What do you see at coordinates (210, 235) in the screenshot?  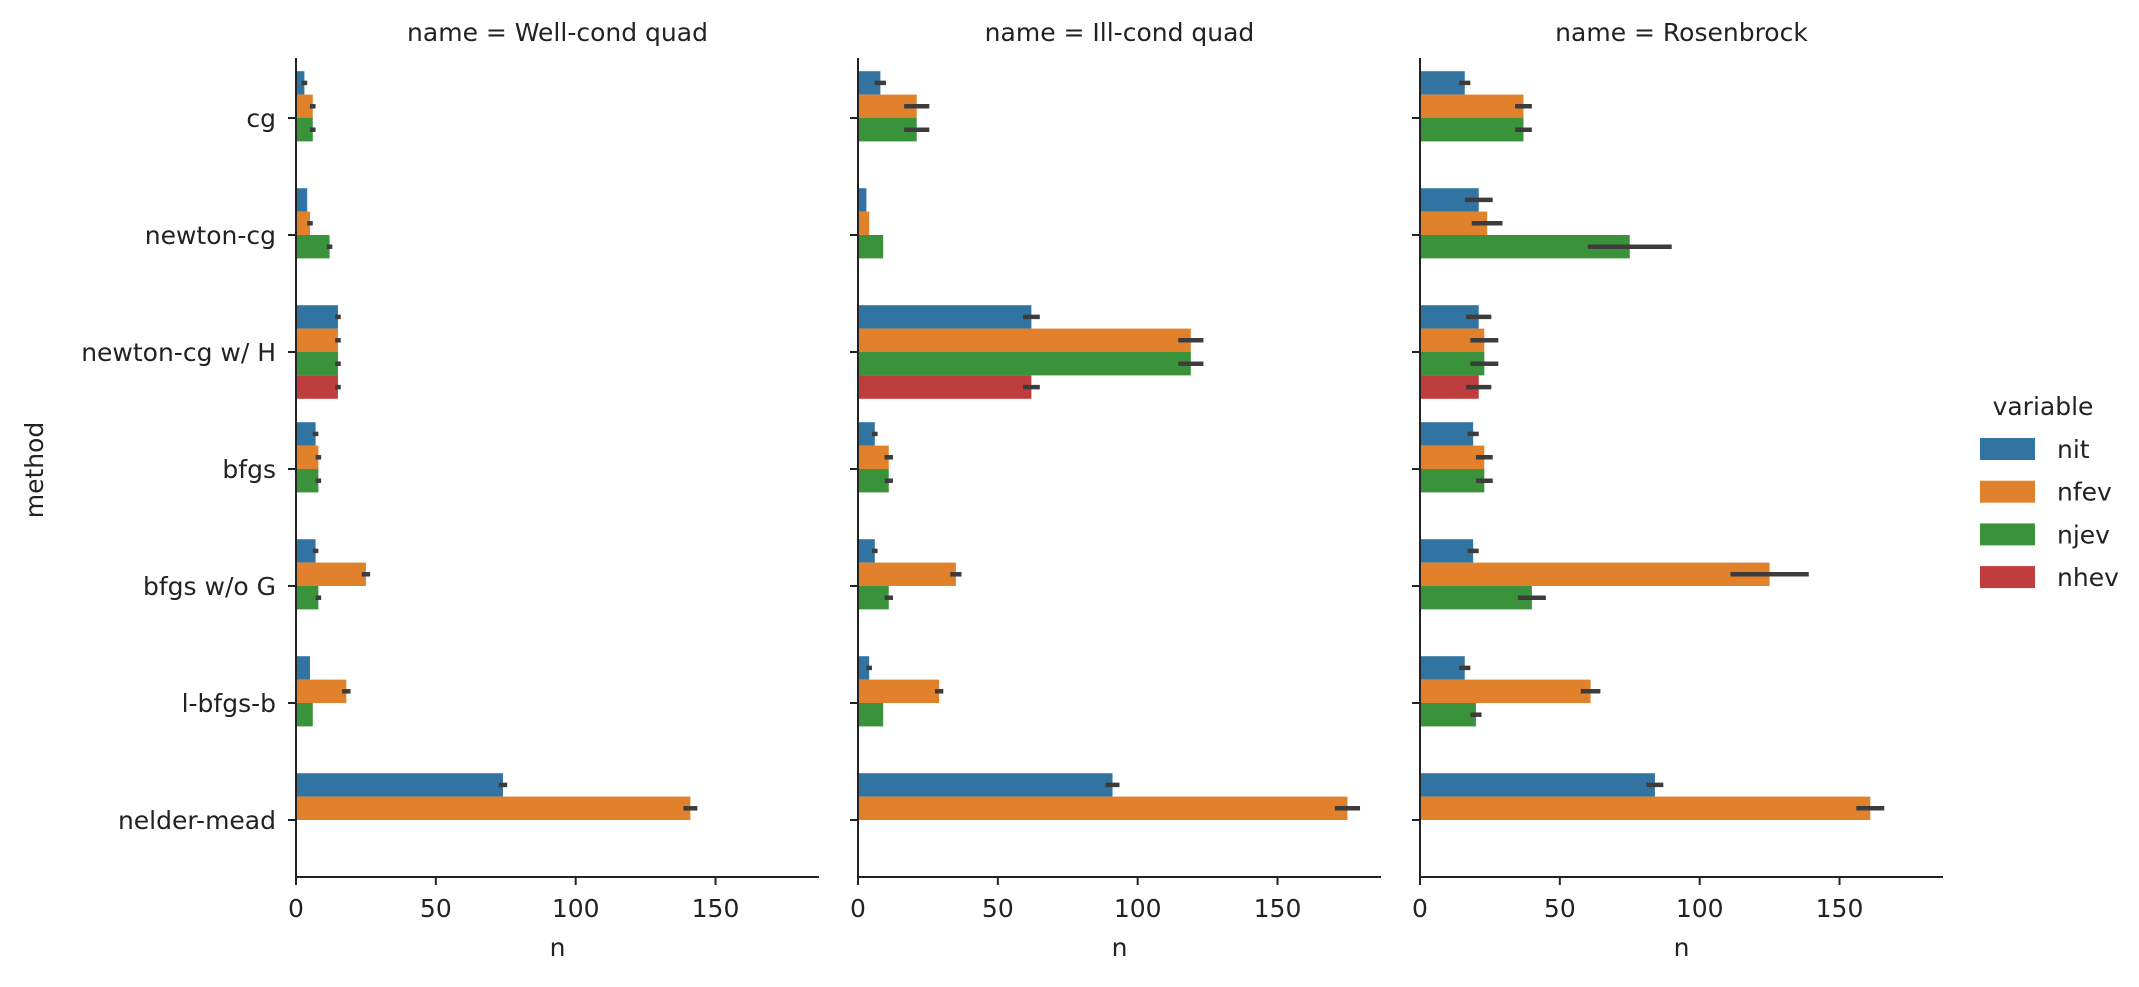 I see `y-tick-label: newton-cg` at bounding box center [210, 235].